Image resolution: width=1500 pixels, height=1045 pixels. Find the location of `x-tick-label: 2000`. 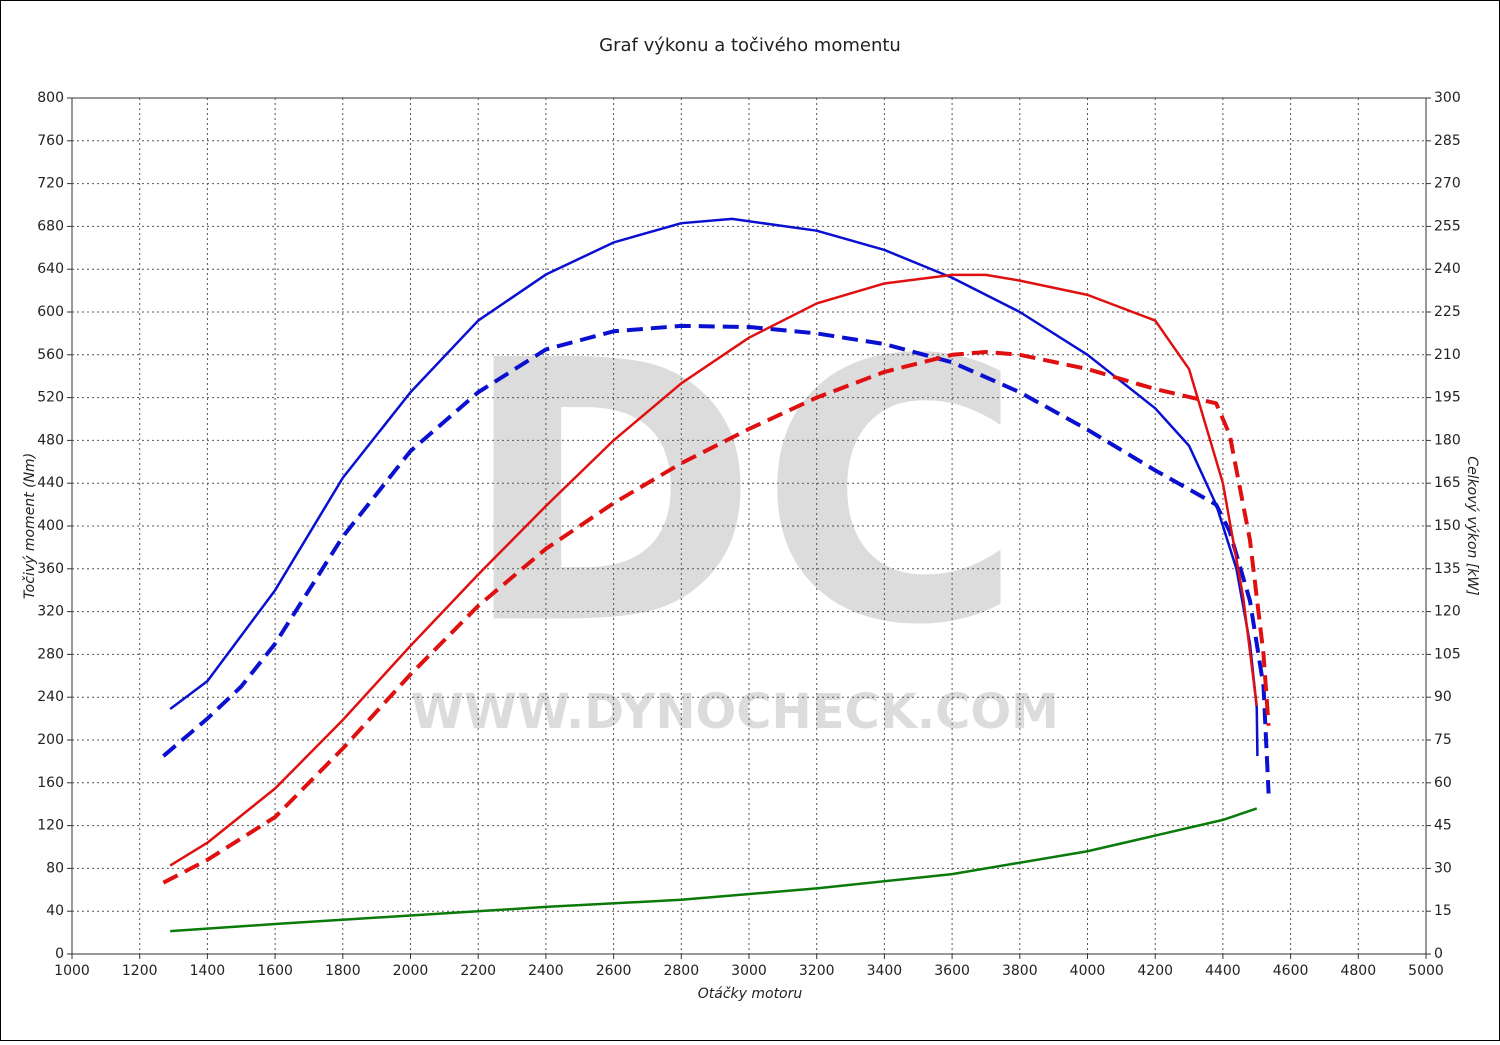

x-tick-label: 2000 is located at coordinates (411, 971).